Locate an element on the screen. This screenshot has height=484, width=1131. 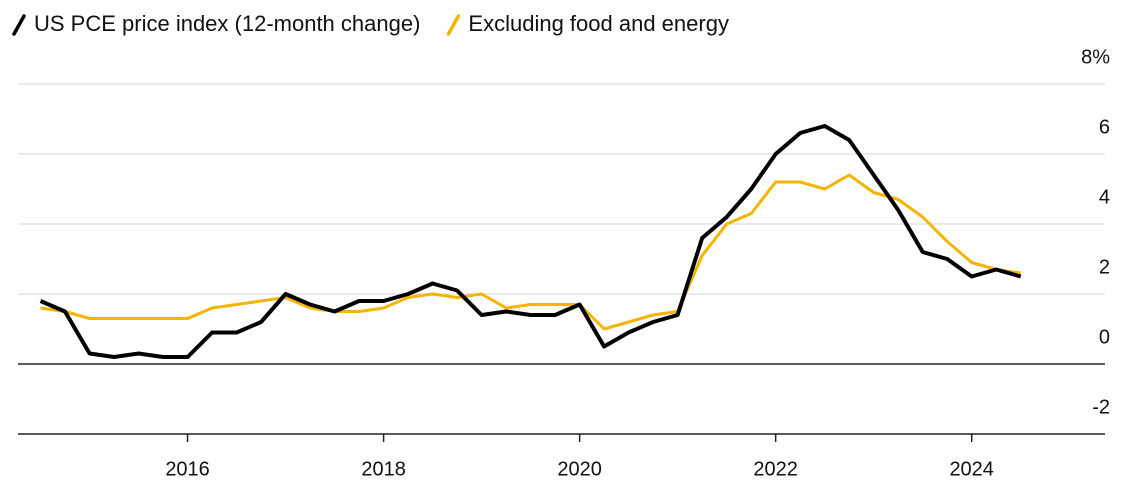
legend-label: US PCE price index (12-month change) is located at coordinates (227, 23).